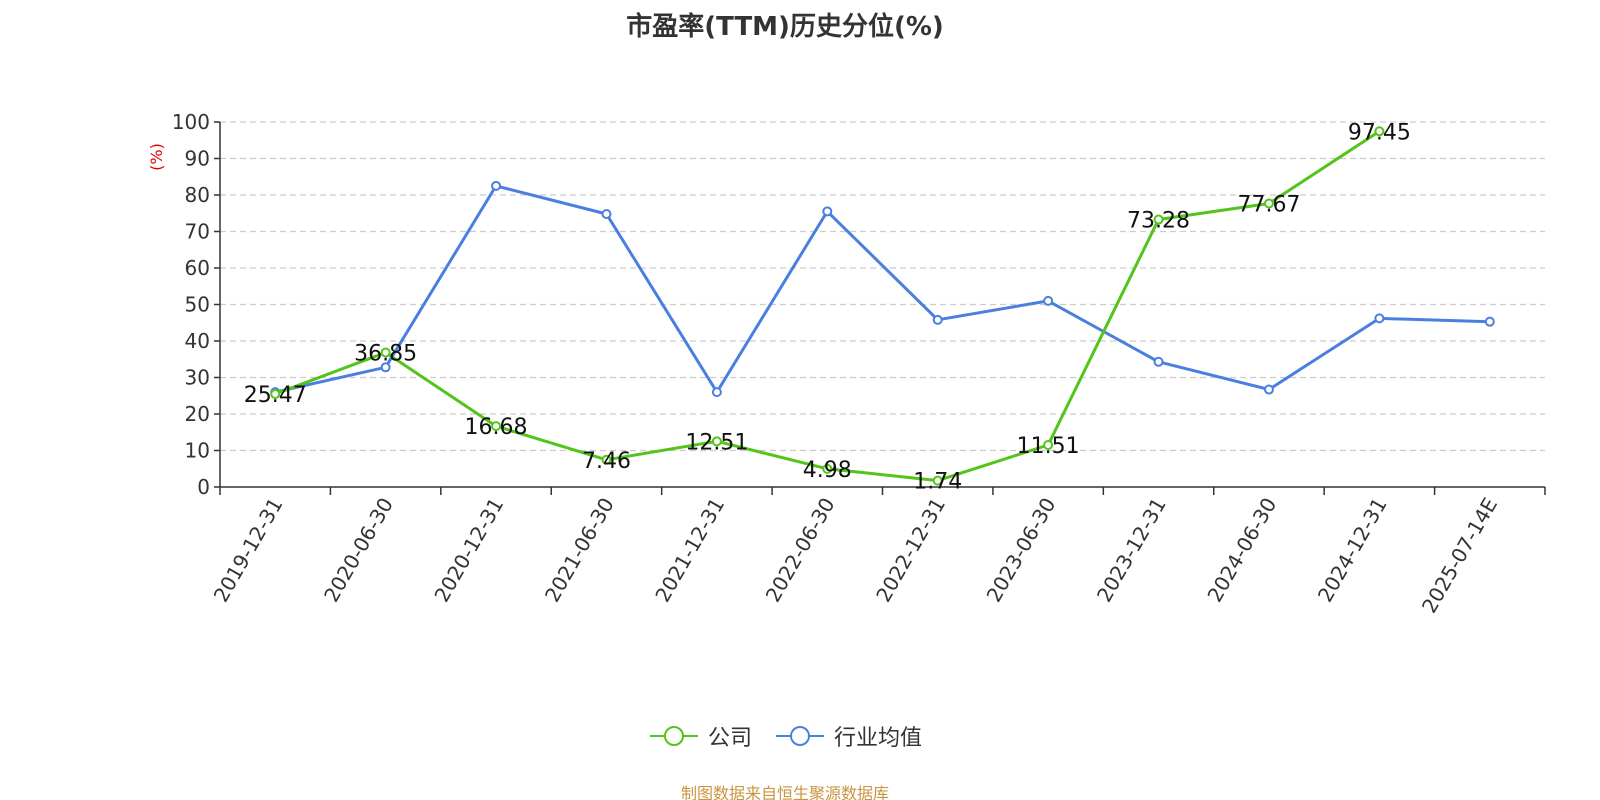 The image size is (1600, 800). What do you see at coordinates (191, 122) in the screenshot?
I see `y-tick-label: 100` at bounding box center [191, 122].